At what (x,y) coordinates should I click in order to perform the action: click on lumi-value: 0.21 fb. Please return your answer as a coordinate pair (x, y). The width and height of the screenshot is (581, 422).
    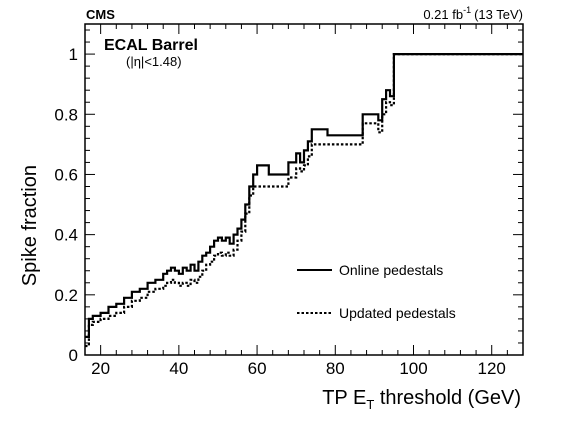
    Looking at the image, I should click on (443, 14).